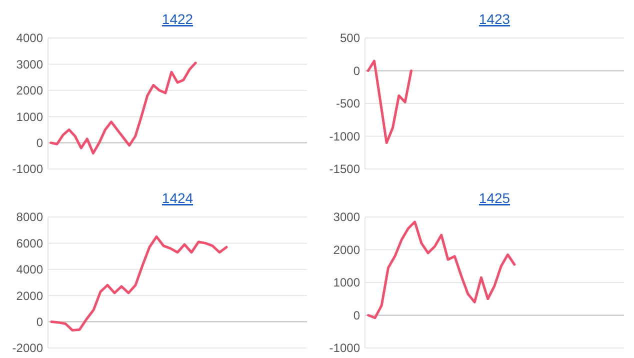 The image size is (634, 358). Describe the element at coordinates (30, 217) in the screenshot. I see `y-tick-label: 8000` at that location.